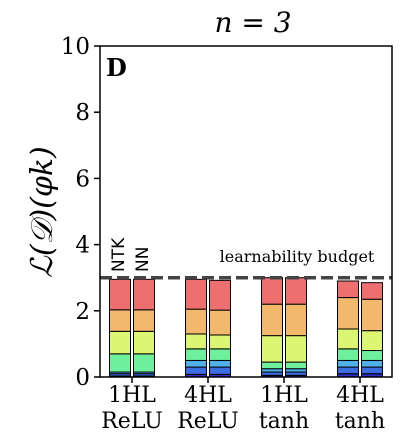  I want to click on bar-label-nn: NN, so click(143, 259).